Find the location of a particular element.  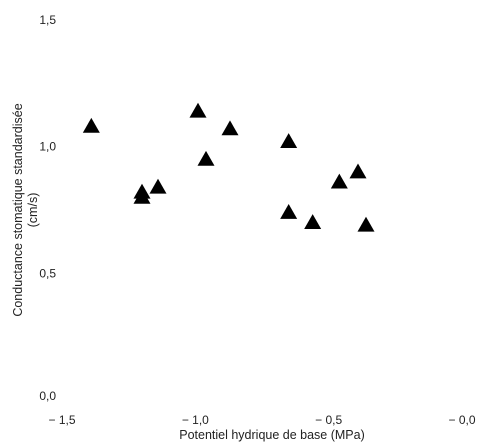

x-tick-label: − 0,5 is located at coordinates (328, 420).